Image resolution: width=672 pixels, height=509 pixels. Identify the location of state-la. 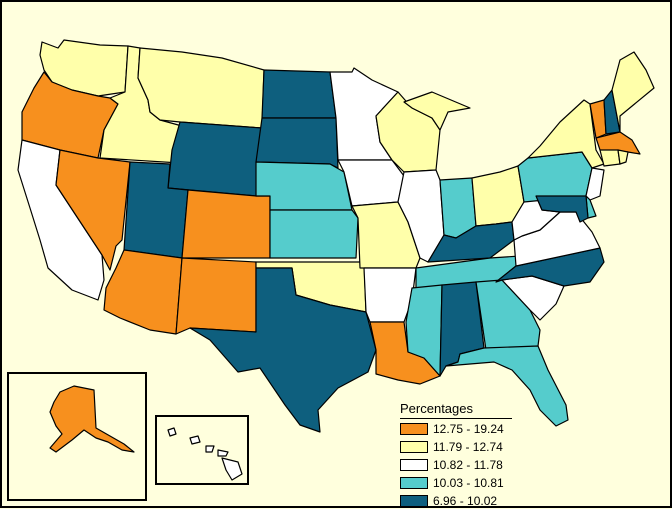
(405, 353).